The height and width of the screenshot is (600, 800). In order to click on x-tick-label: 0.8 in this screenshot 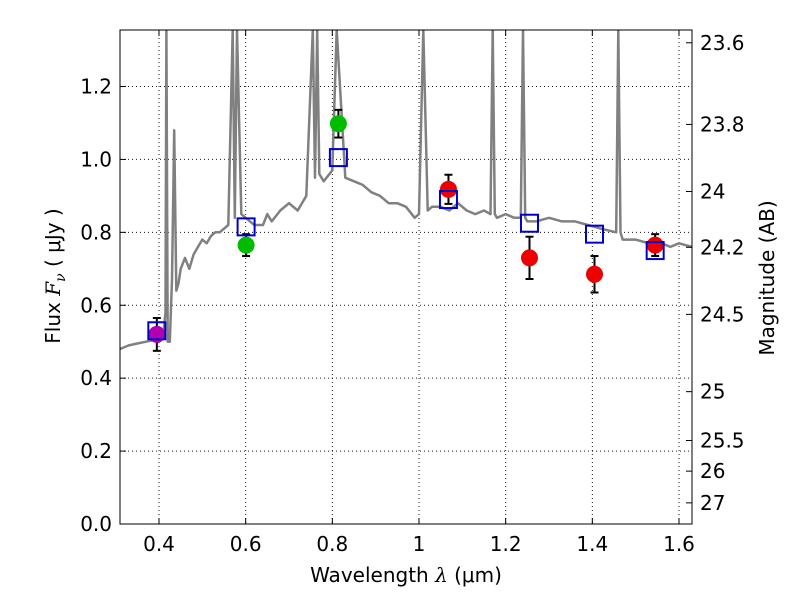, I will do `click(332, 544)`.